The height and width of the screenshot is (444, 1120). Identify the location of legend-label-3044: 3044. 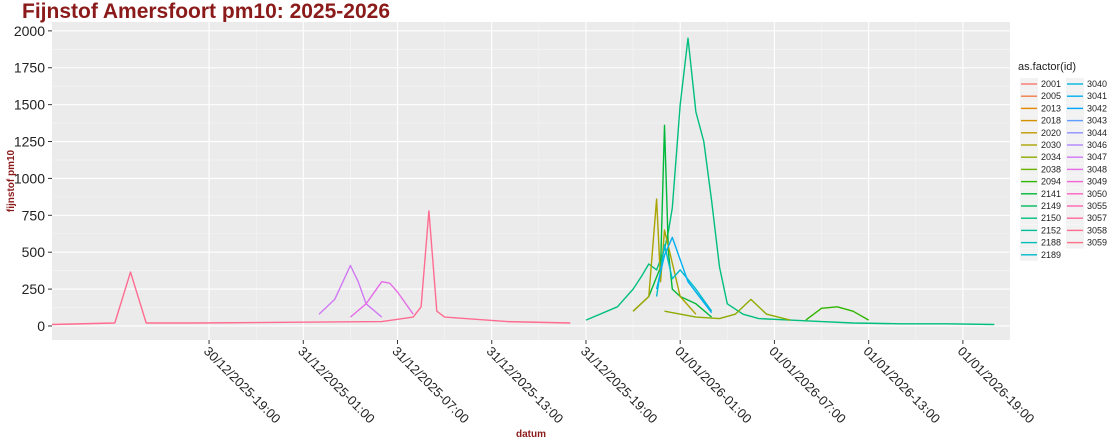
(1097, 133).